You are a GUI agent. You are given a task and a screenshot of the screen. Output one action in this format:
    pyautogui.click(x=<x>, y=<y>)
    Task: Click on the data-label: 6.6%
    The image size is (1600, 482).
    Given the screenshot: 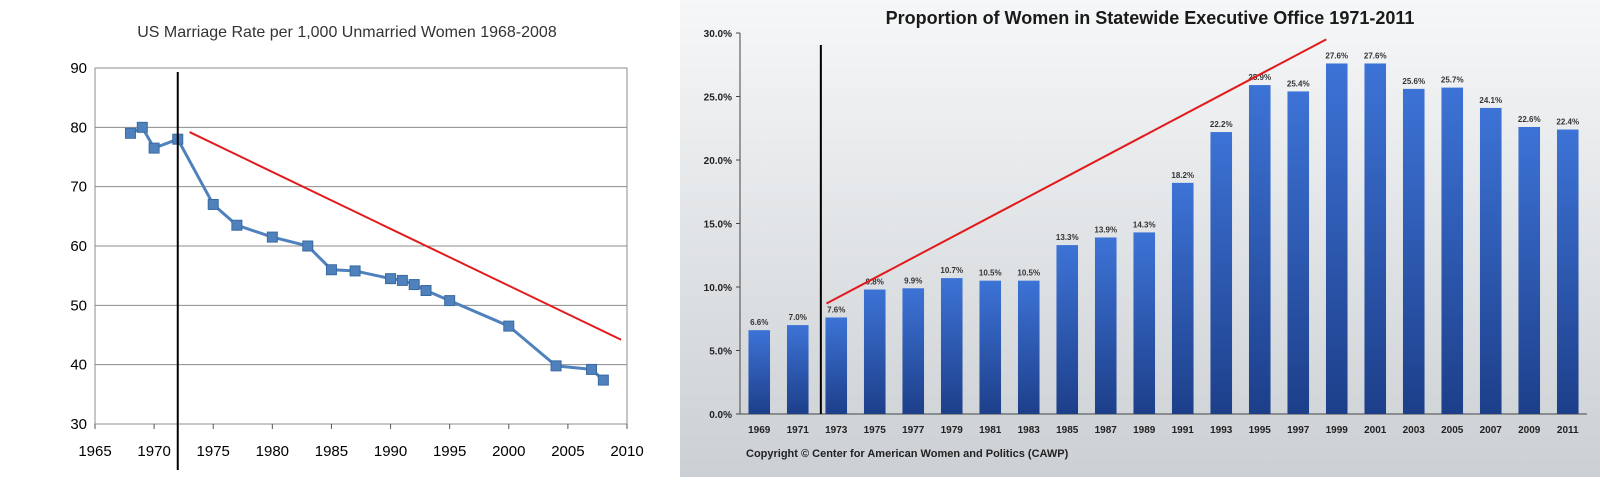 What is the action you would take?
    pyautogui.click(x=759, y=322)
    